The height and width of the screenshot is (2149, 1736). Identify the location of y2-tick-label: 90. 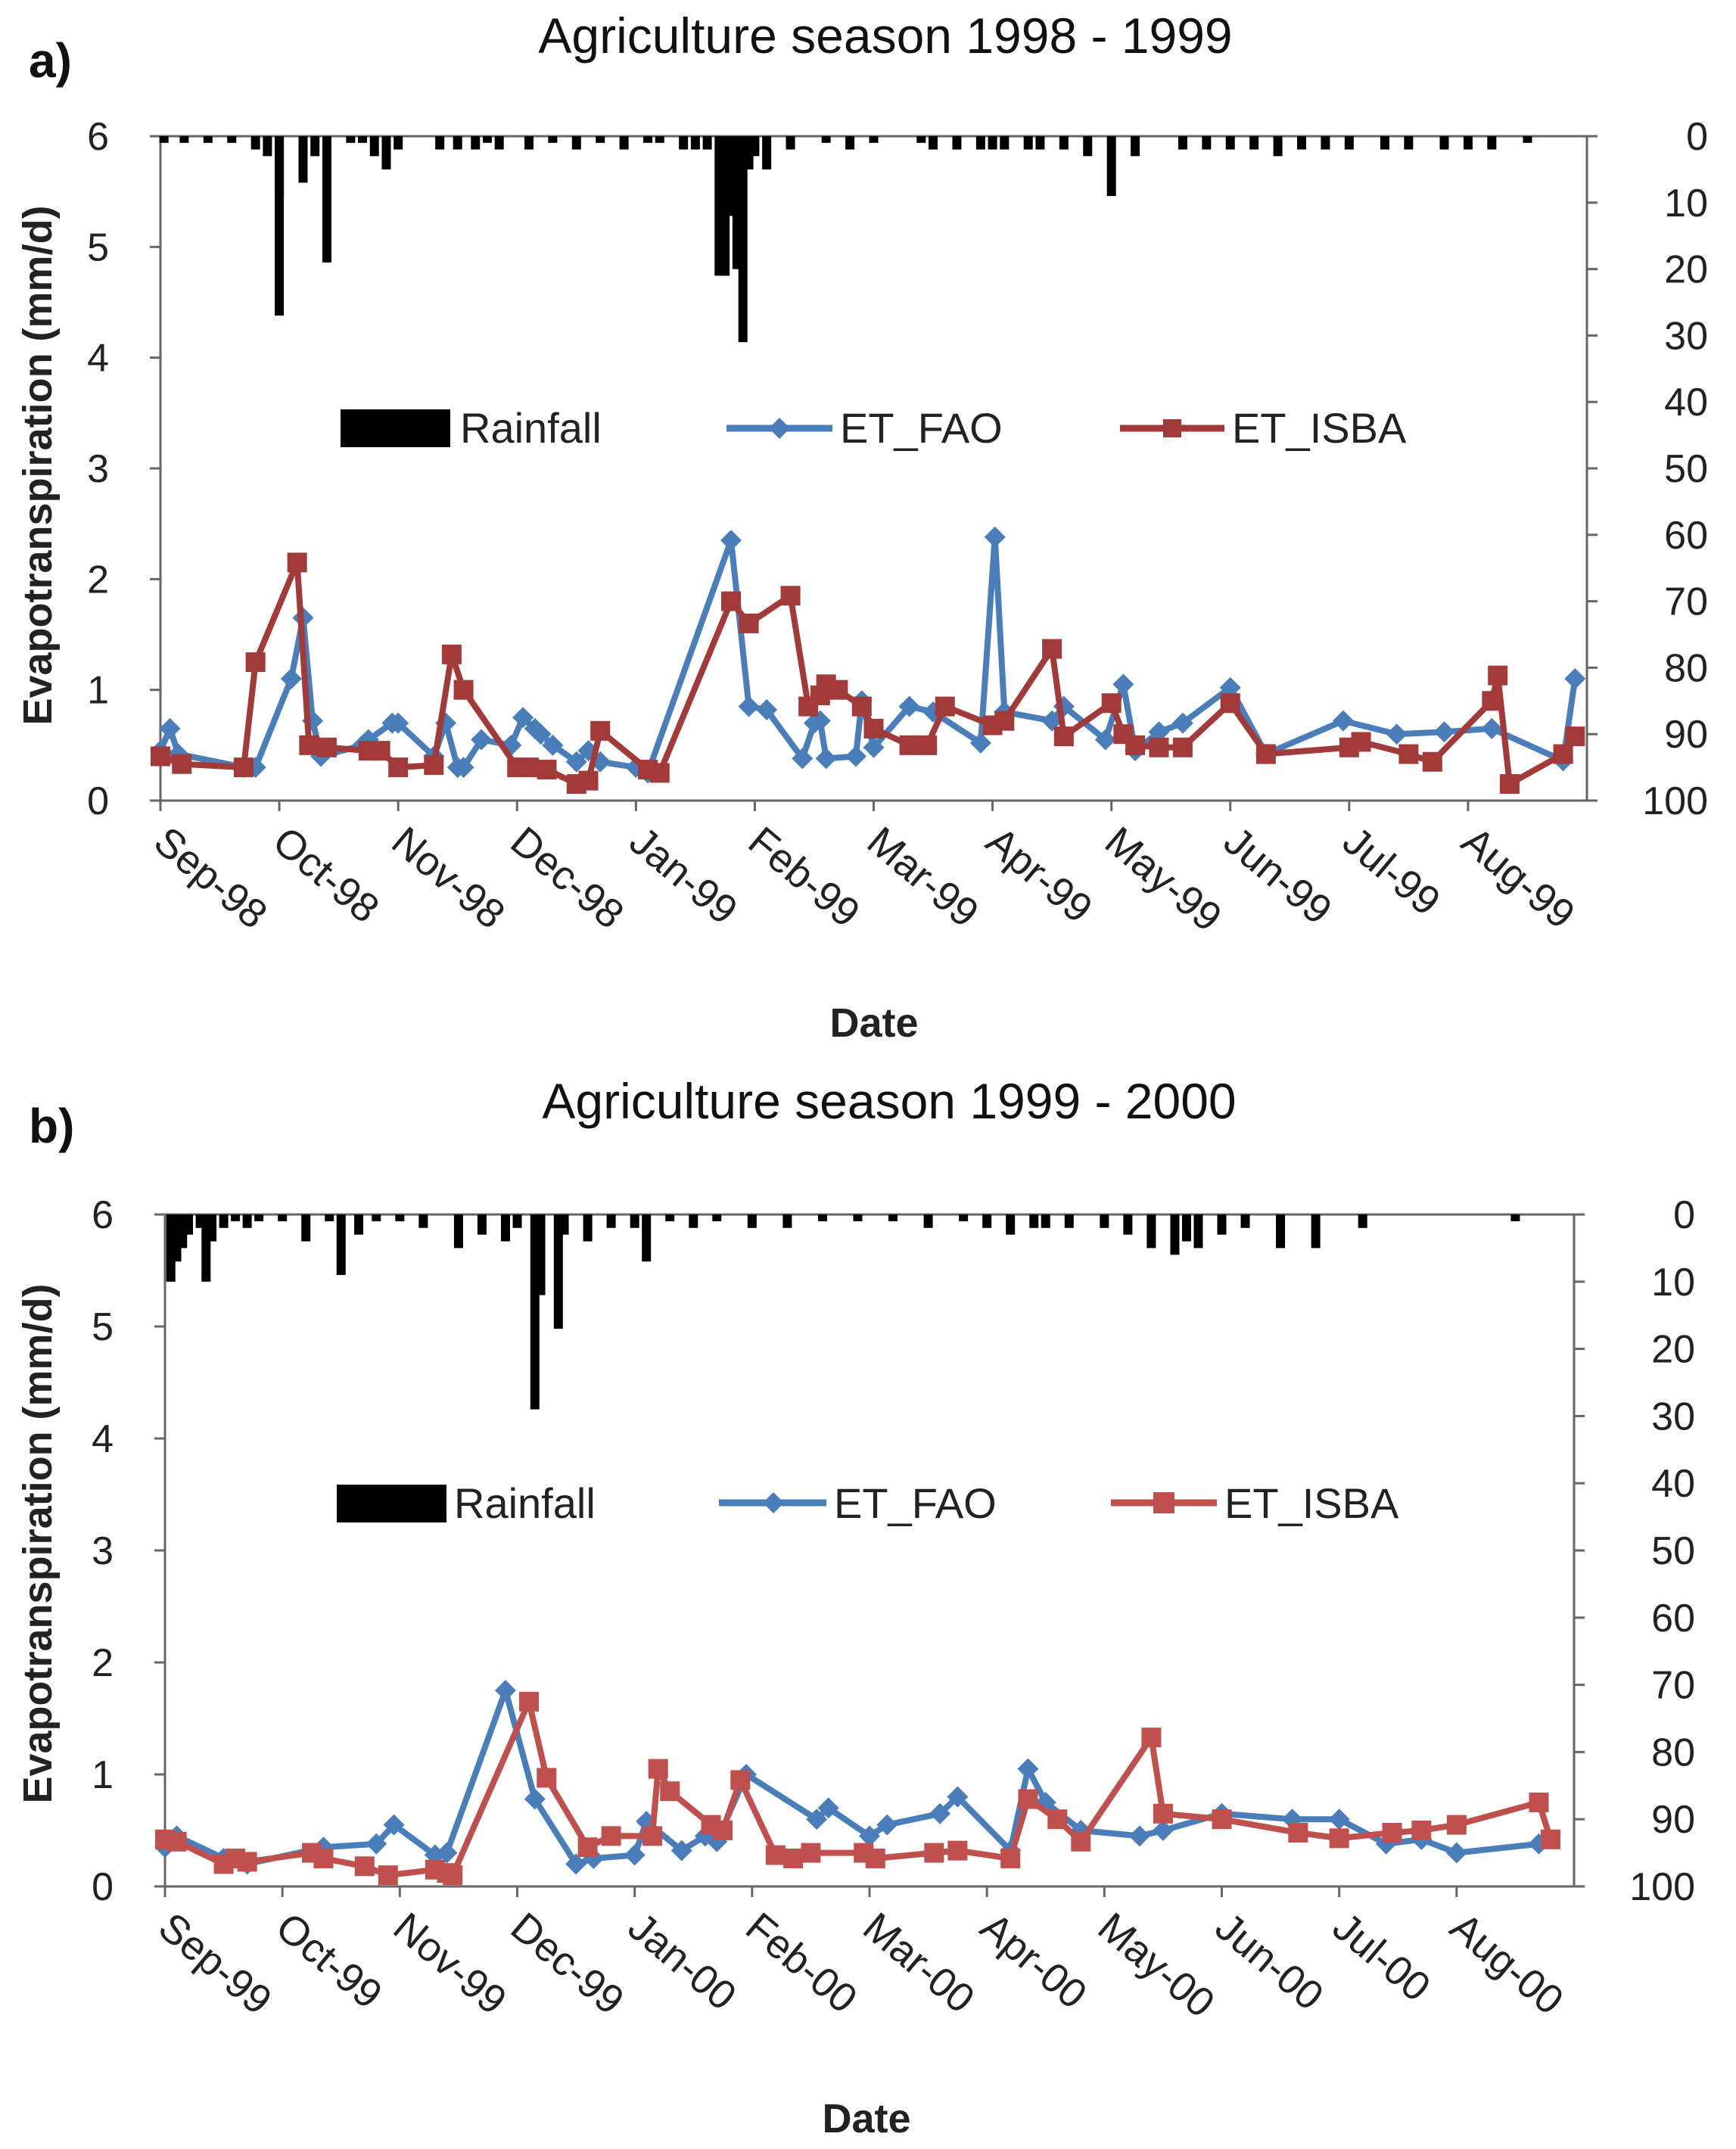
(1686, 735).